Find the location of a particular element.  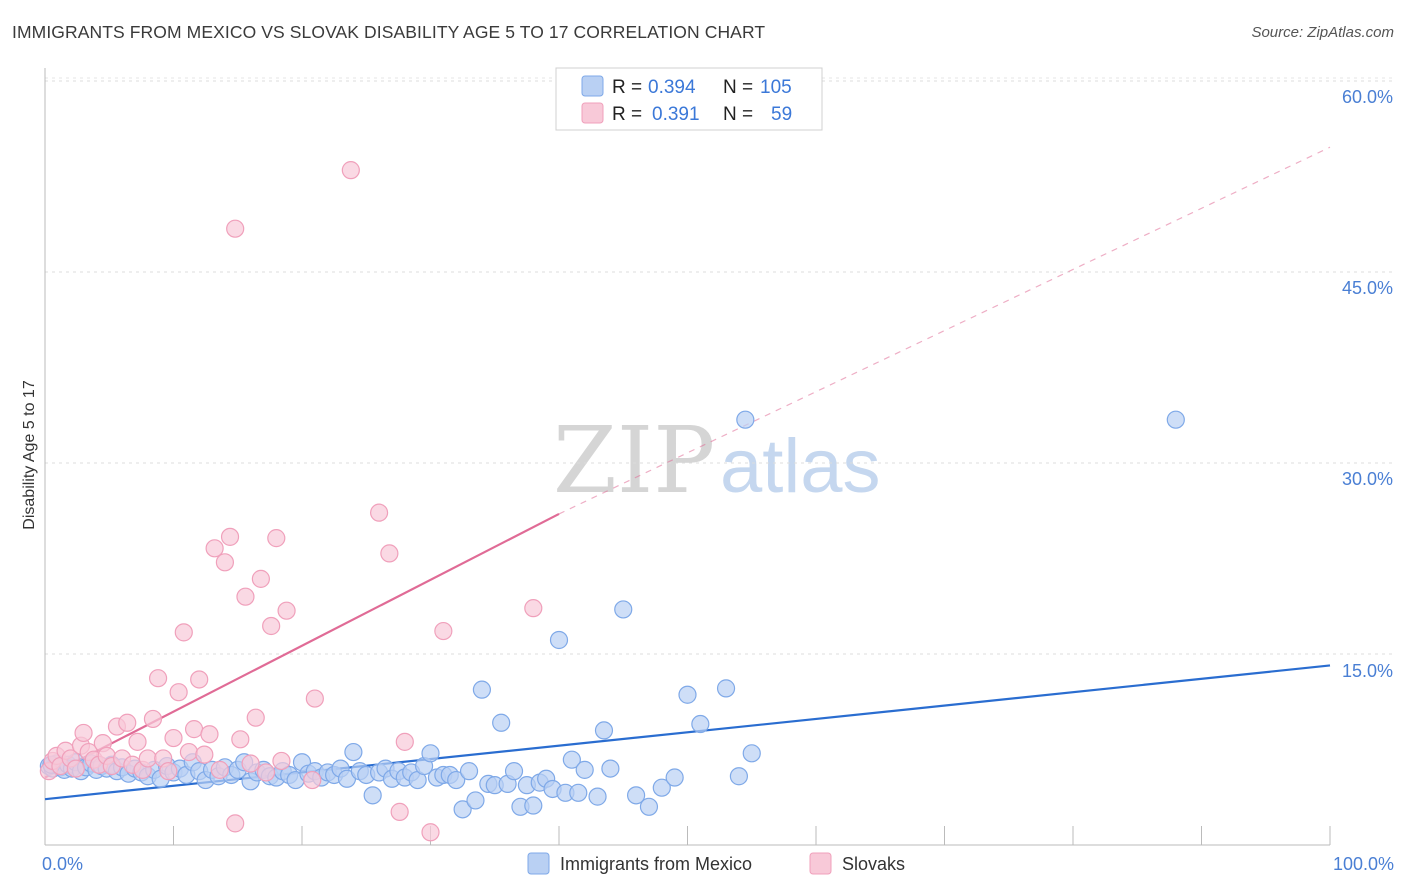

legend-r-label-slovaks: R = is located at coordinates (627, 114).